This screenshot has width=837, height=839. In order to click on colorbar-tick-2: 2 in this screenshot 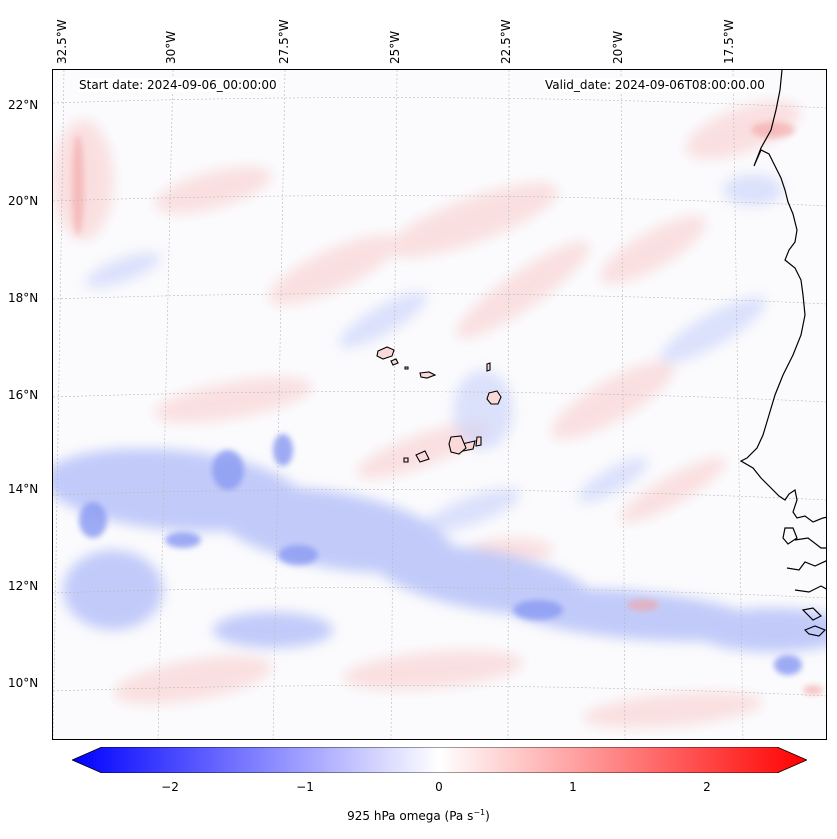, I will do `click(707, 787)`.